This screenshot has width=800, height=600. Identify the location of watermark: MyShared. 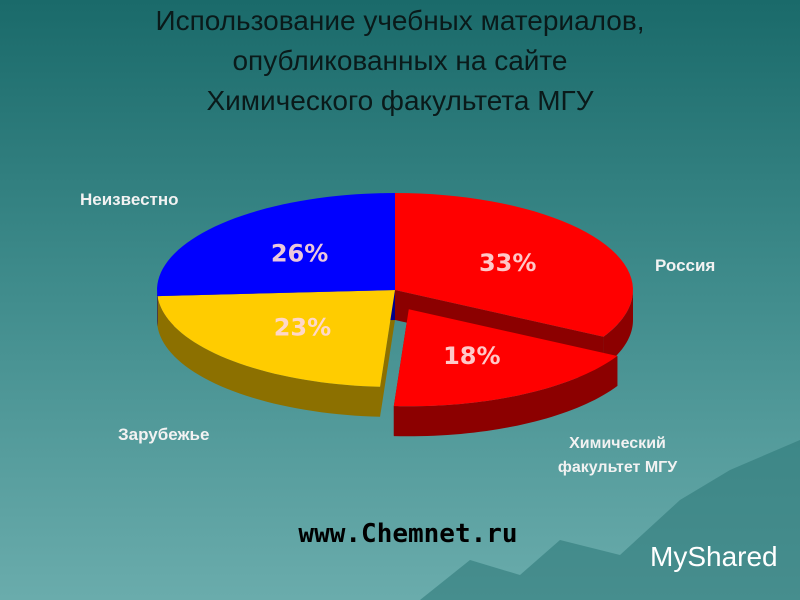
(714, 556).